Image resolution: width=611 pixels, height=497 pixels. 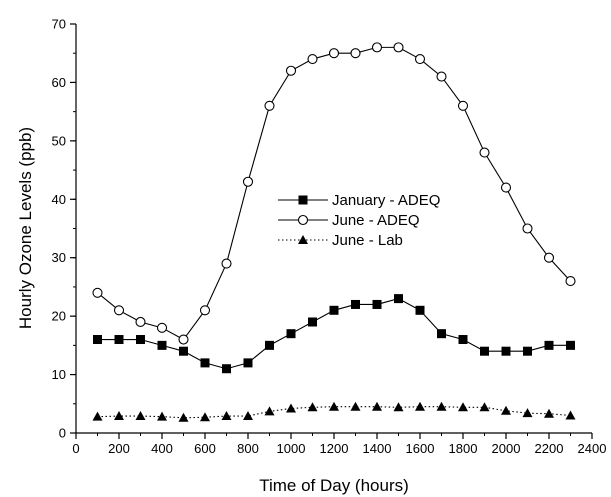 What do you see at coordinates (59, 140) in the screenshot?
I see `y-tick-label: 50` at bounding box center [59, 140].